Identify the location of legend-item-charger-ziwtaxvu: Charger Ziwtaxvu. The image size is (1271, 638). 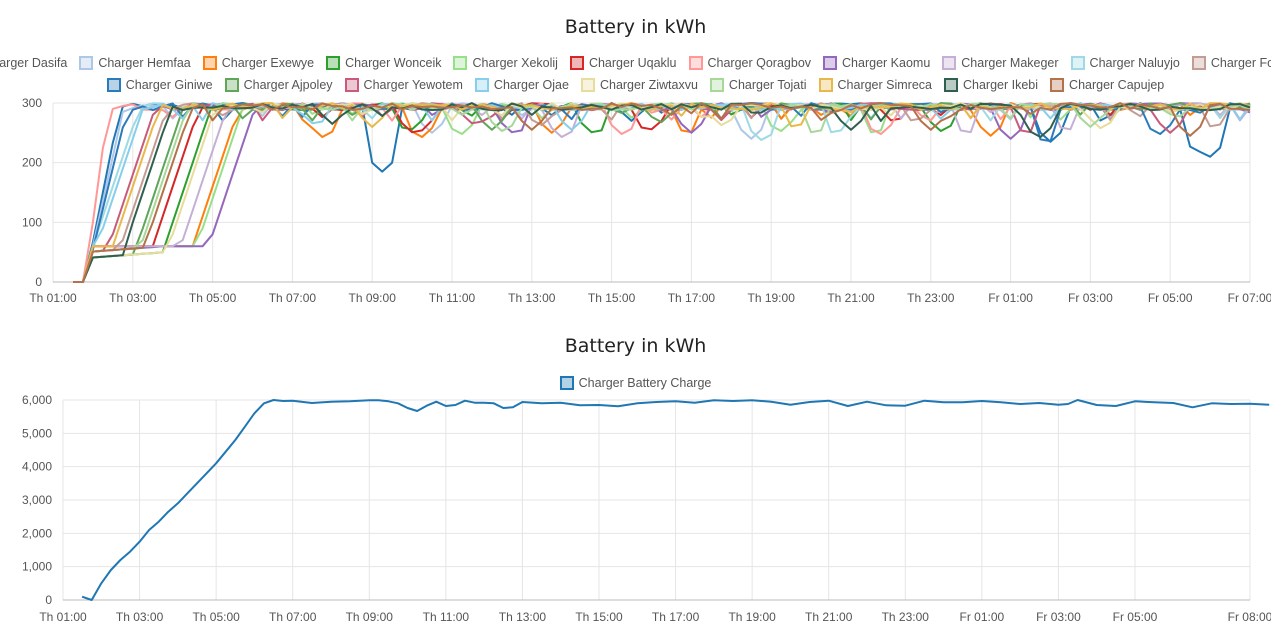
(639, 85).